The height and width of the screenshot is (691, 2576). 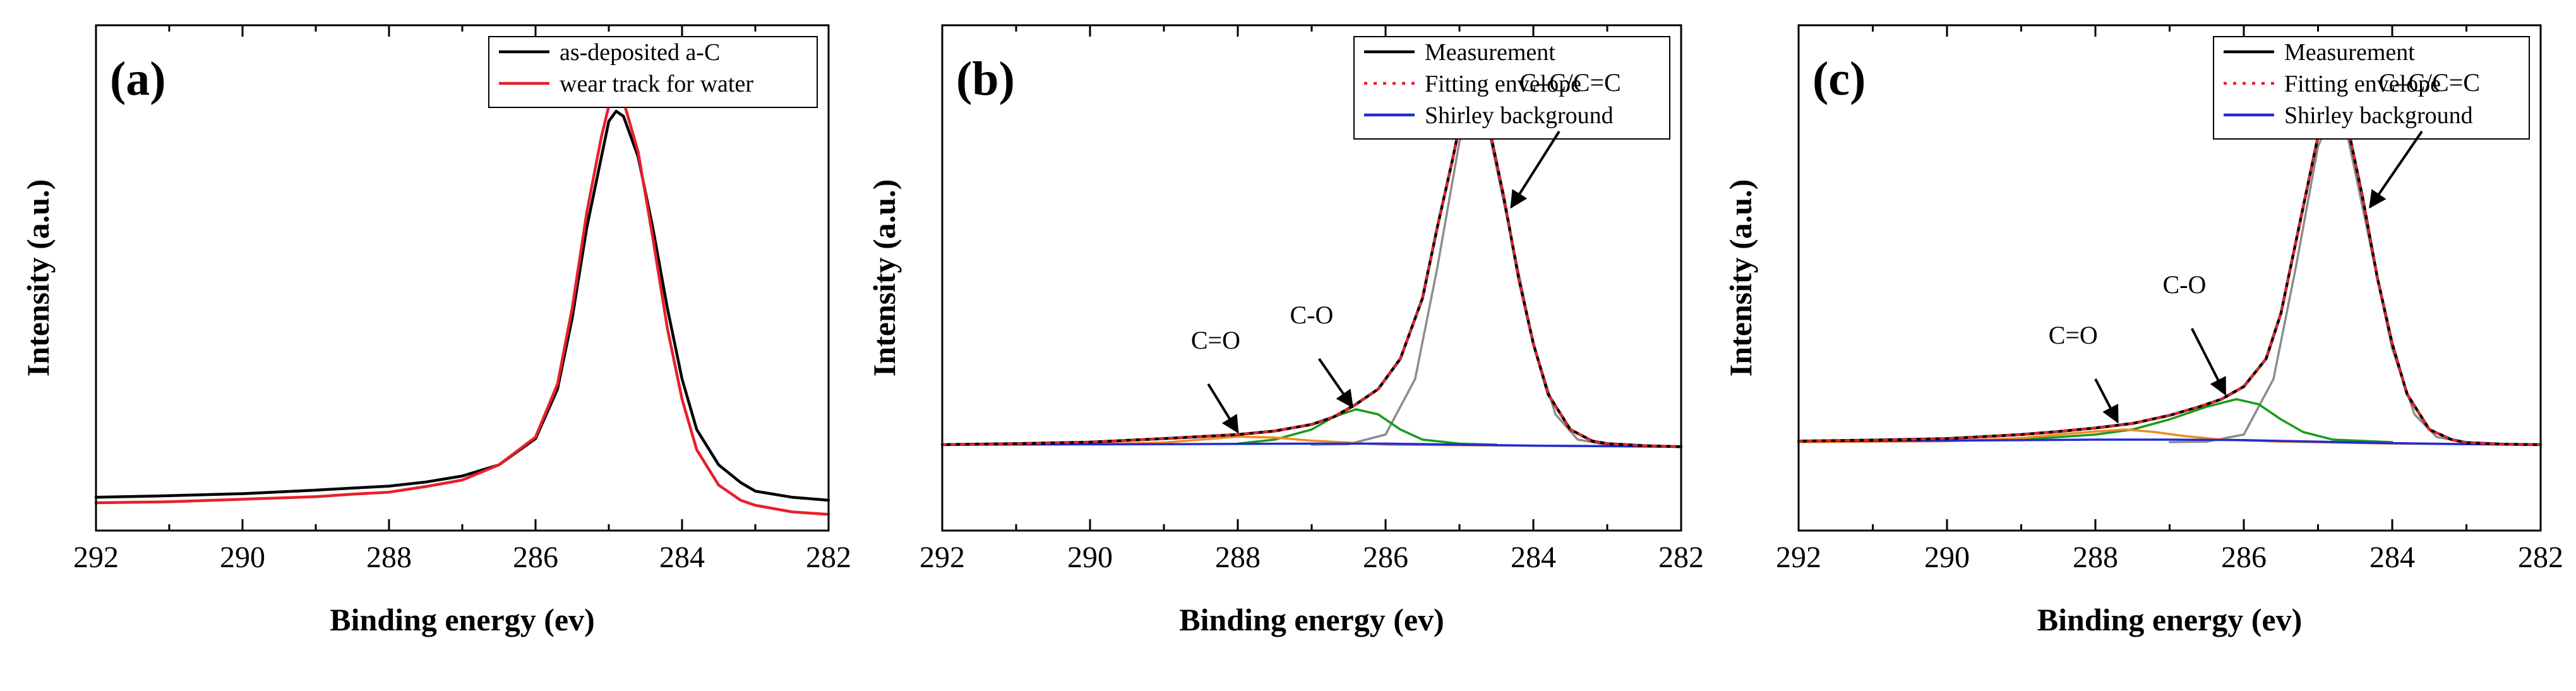 What do you see at coordinates (640, 53) in the screenshot?
I see `legend-label-as-deposited-a-c: as-deposited a-C` at bounding box center [640, 53].